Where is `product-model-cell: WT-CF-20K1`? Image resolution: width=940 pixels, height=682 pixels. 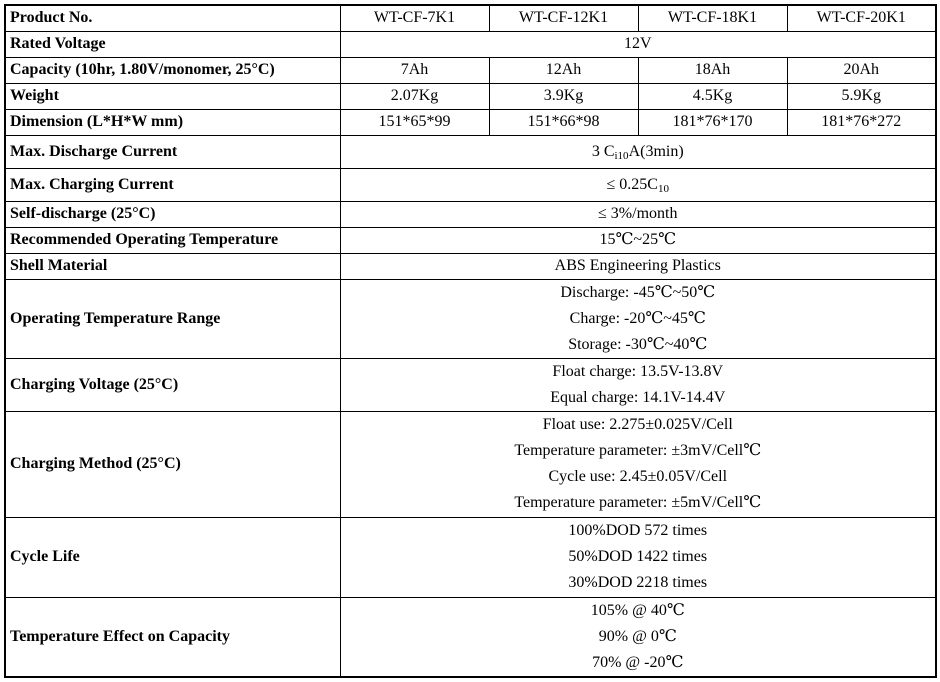
product-model-cell: WT-CF-20K1 is located at coordinates (861, 18).